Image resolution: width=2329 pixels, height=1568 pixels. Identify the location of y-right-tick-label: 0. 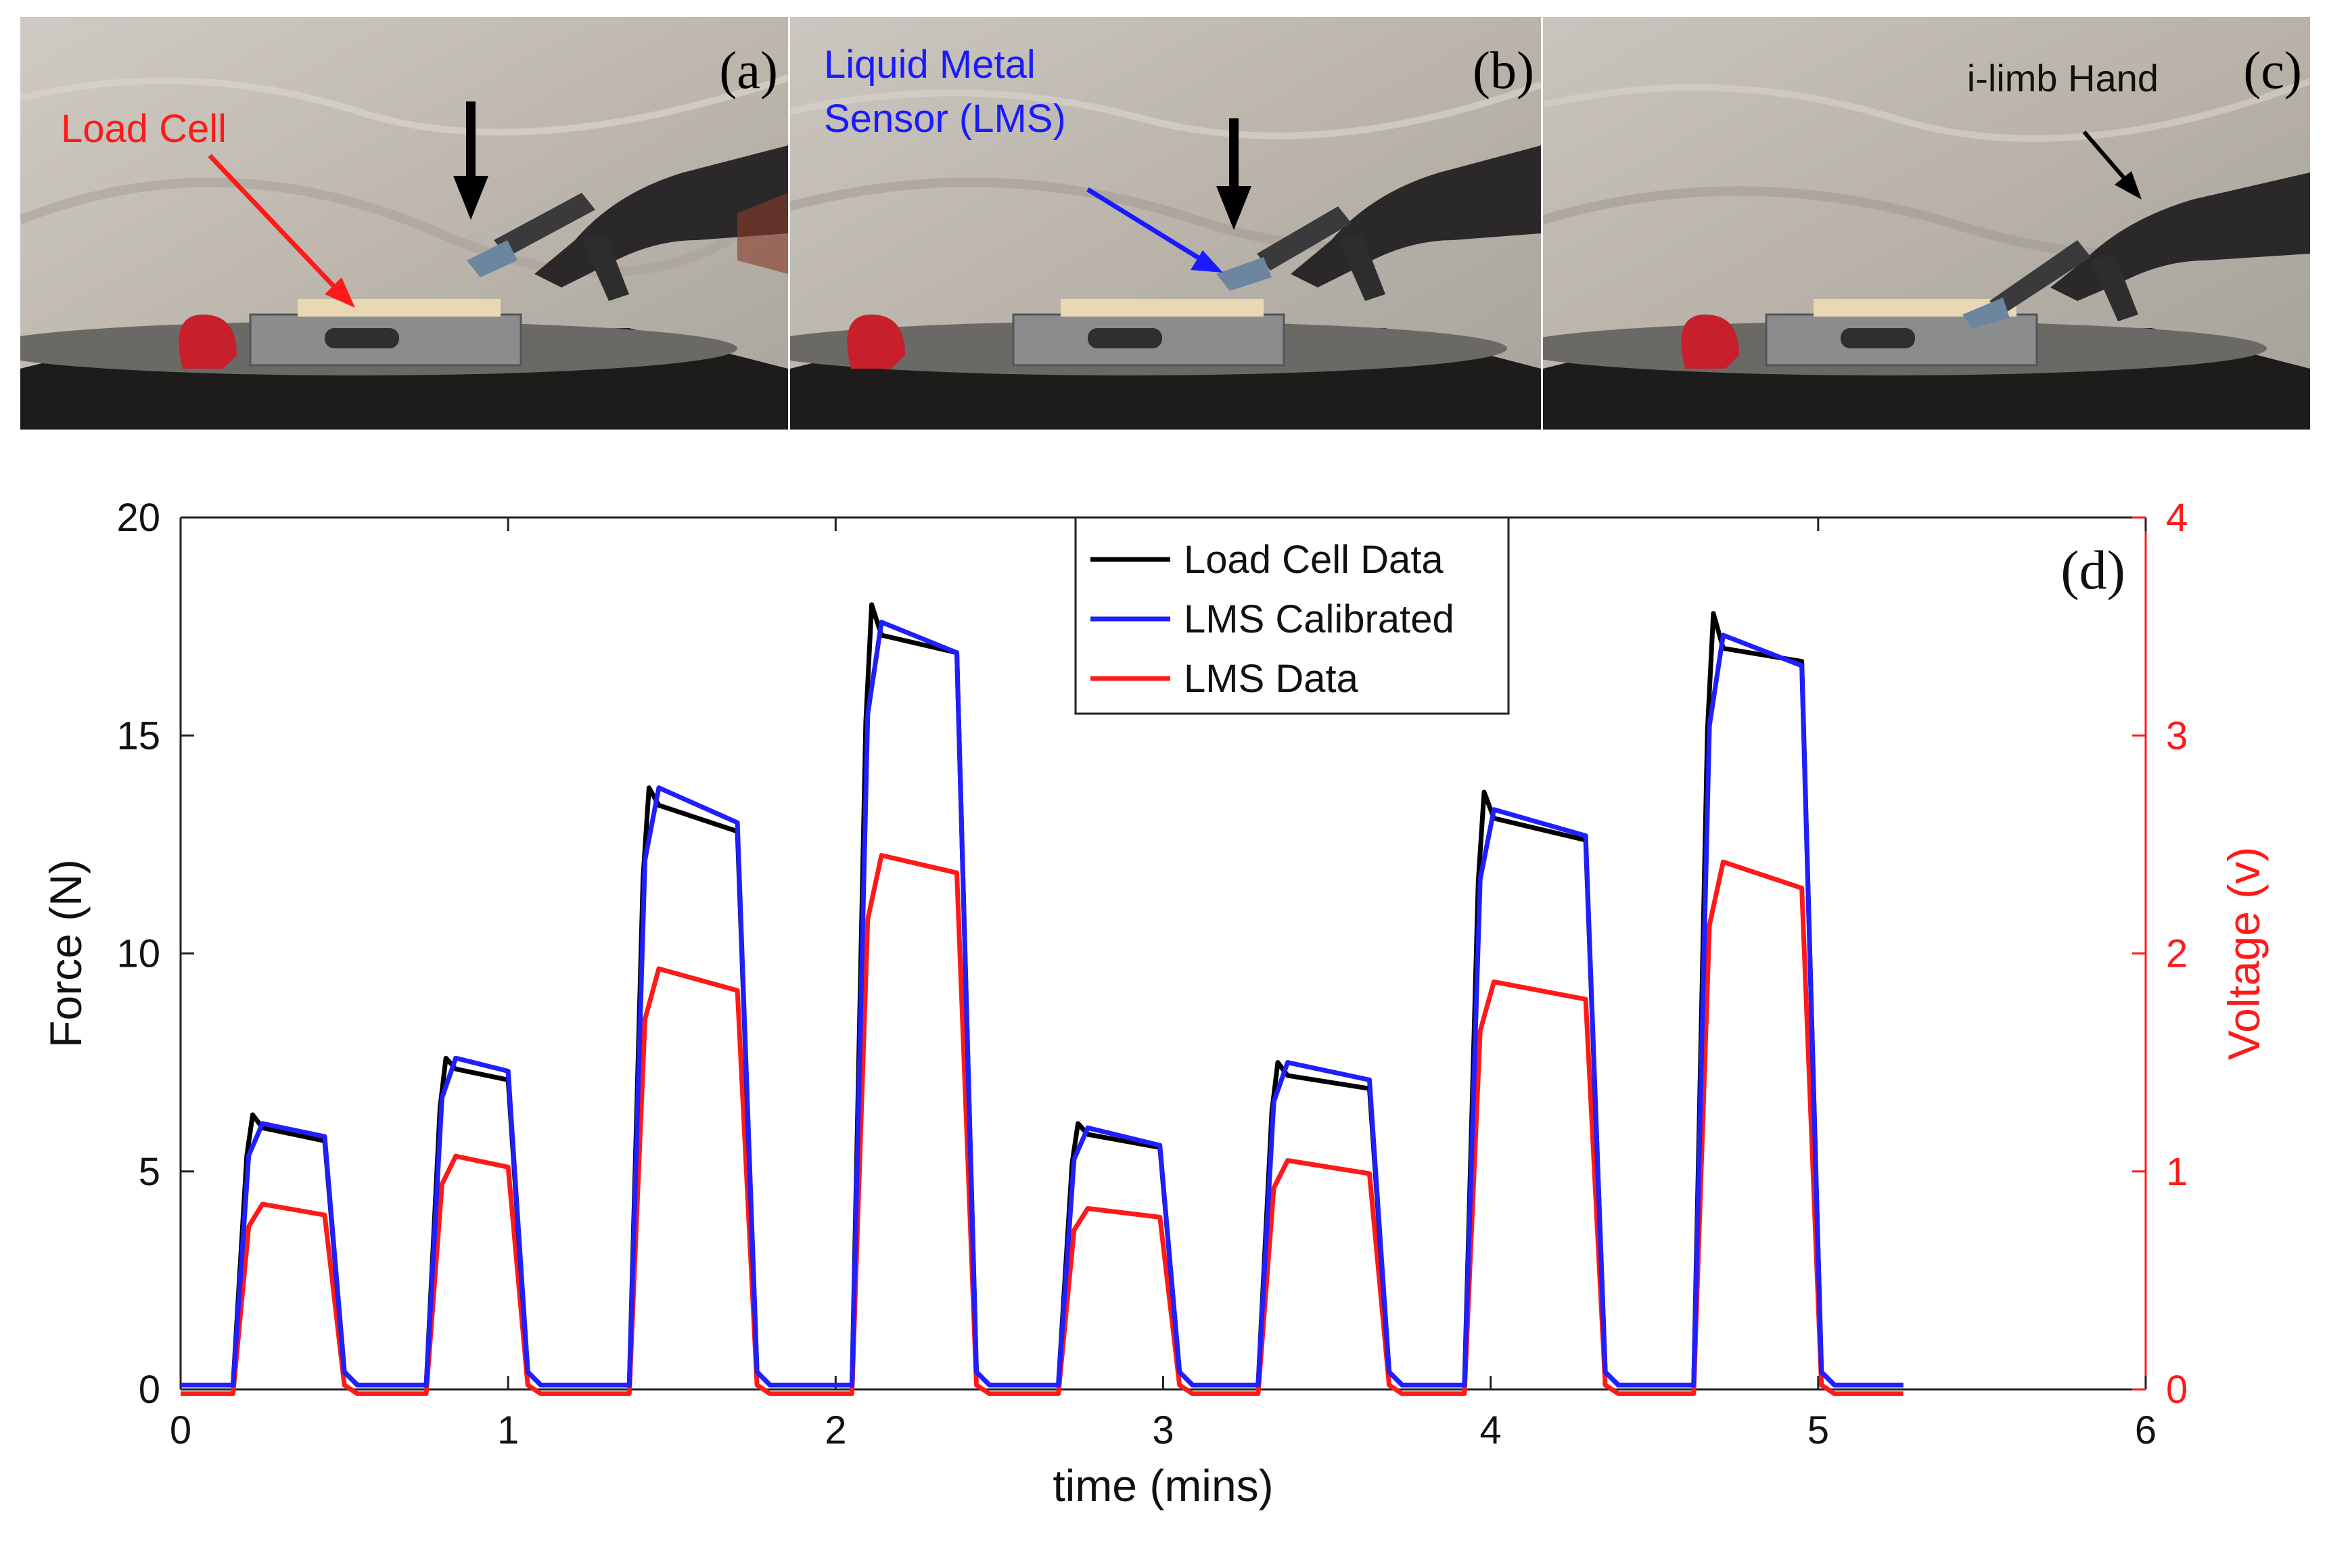
(2177, 1390).